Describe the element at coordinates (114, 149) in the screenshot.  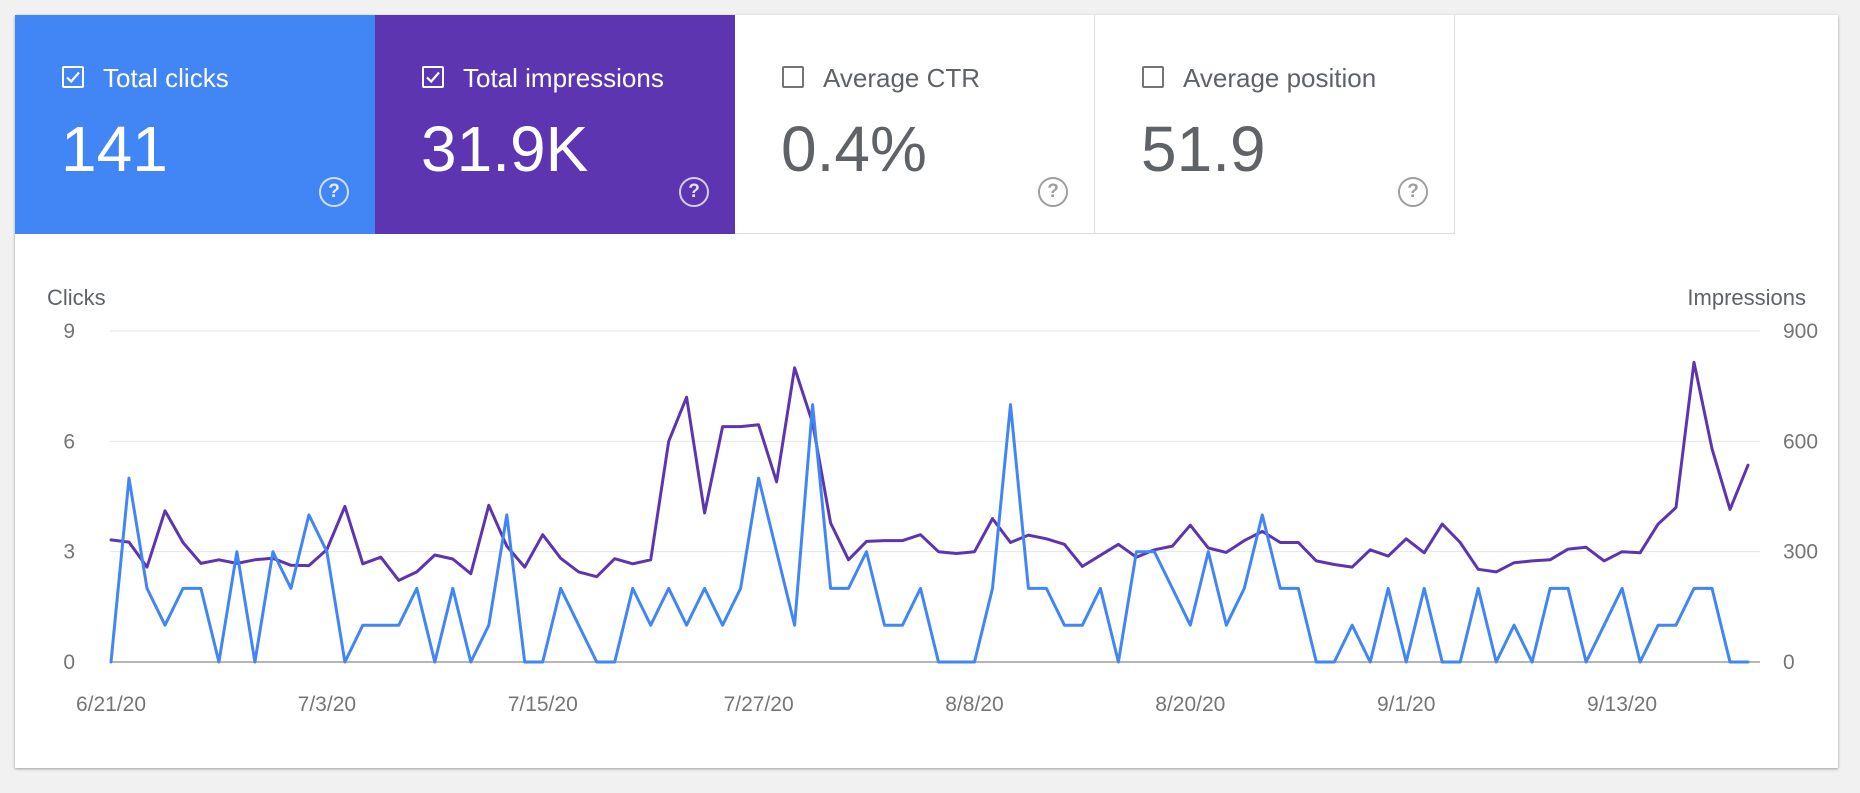
I see `metric-value: 141` at that location.